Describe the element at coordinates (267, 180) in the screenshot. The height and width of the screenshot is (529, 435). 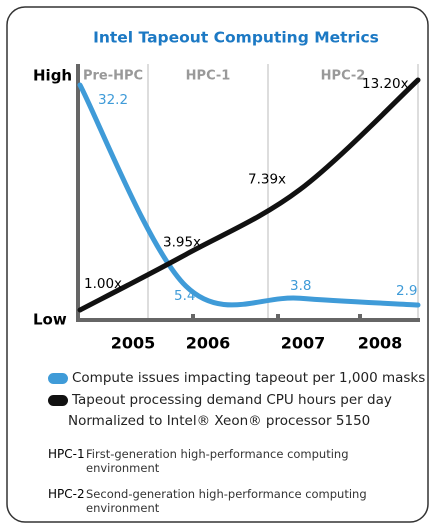
I see `data-label: 7.39x` at that location.